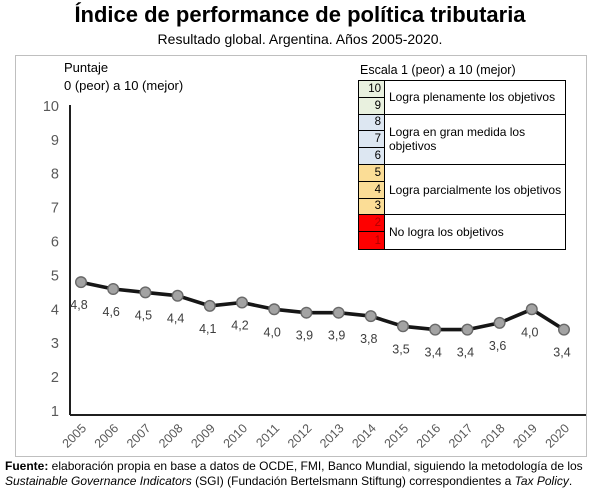 This screenshot has height=495, width=600. Describe the element at coordinates (372, 207) in the screenshot. I see `legend-scale-cell-3: 3` at that location.